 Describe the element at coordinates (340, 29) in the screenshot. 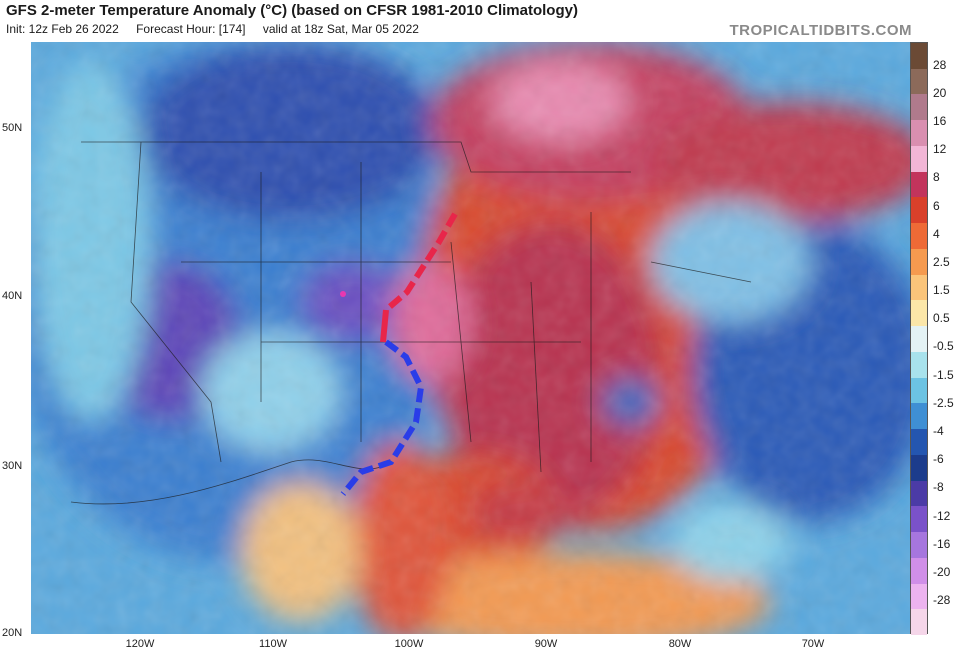

I see `valid-time: valid at 18z Sat, Mar 05 2022` at that location.